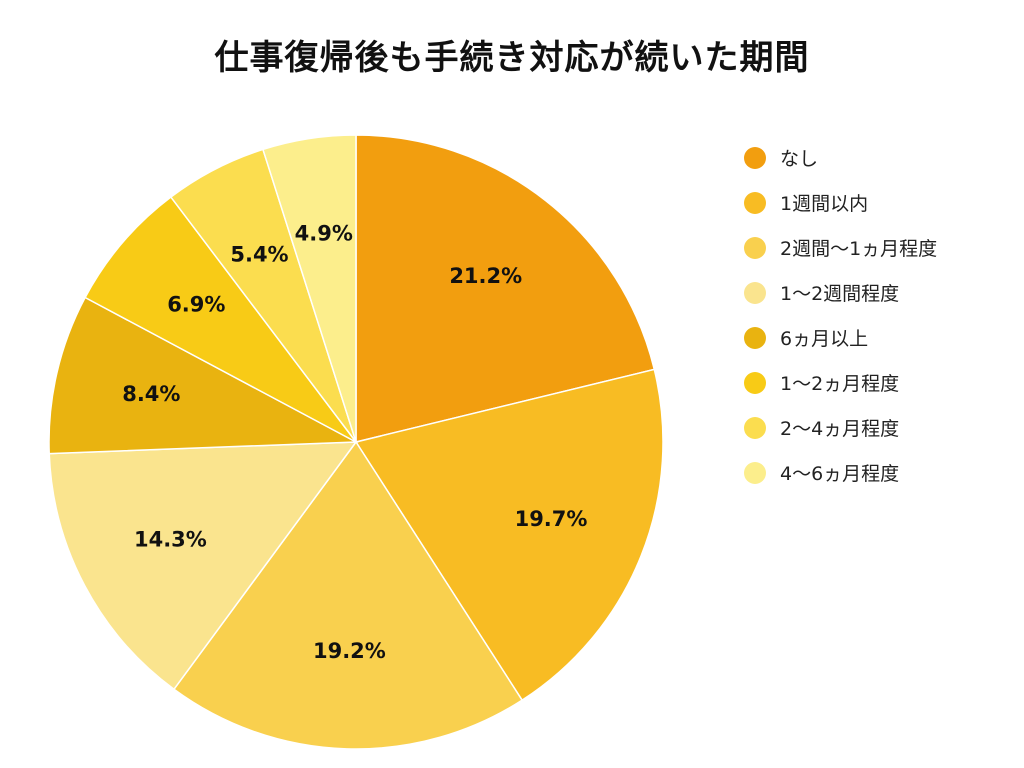  Describe the element at coordinates (879, 337) in the screenshot. I see `legend-item-5: 6ヵ月以上` at that location.